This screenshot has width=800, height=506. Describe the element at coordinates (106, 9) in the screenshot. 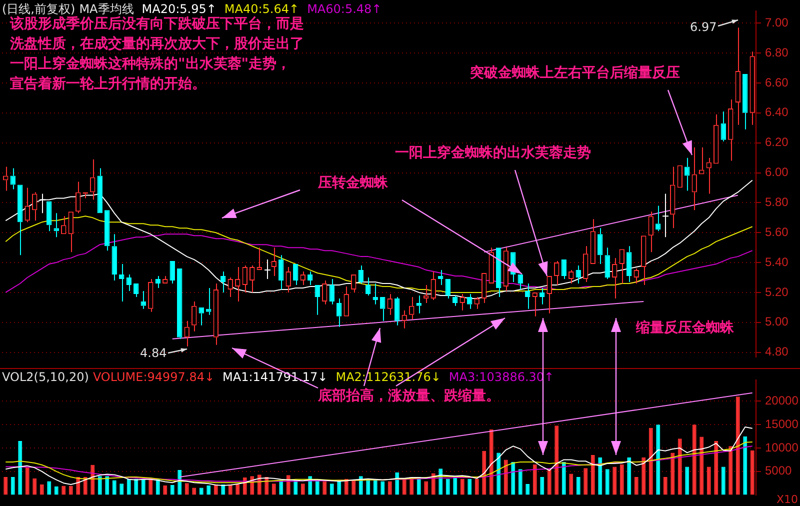

I see `legend-title: MA季均线` at that location.